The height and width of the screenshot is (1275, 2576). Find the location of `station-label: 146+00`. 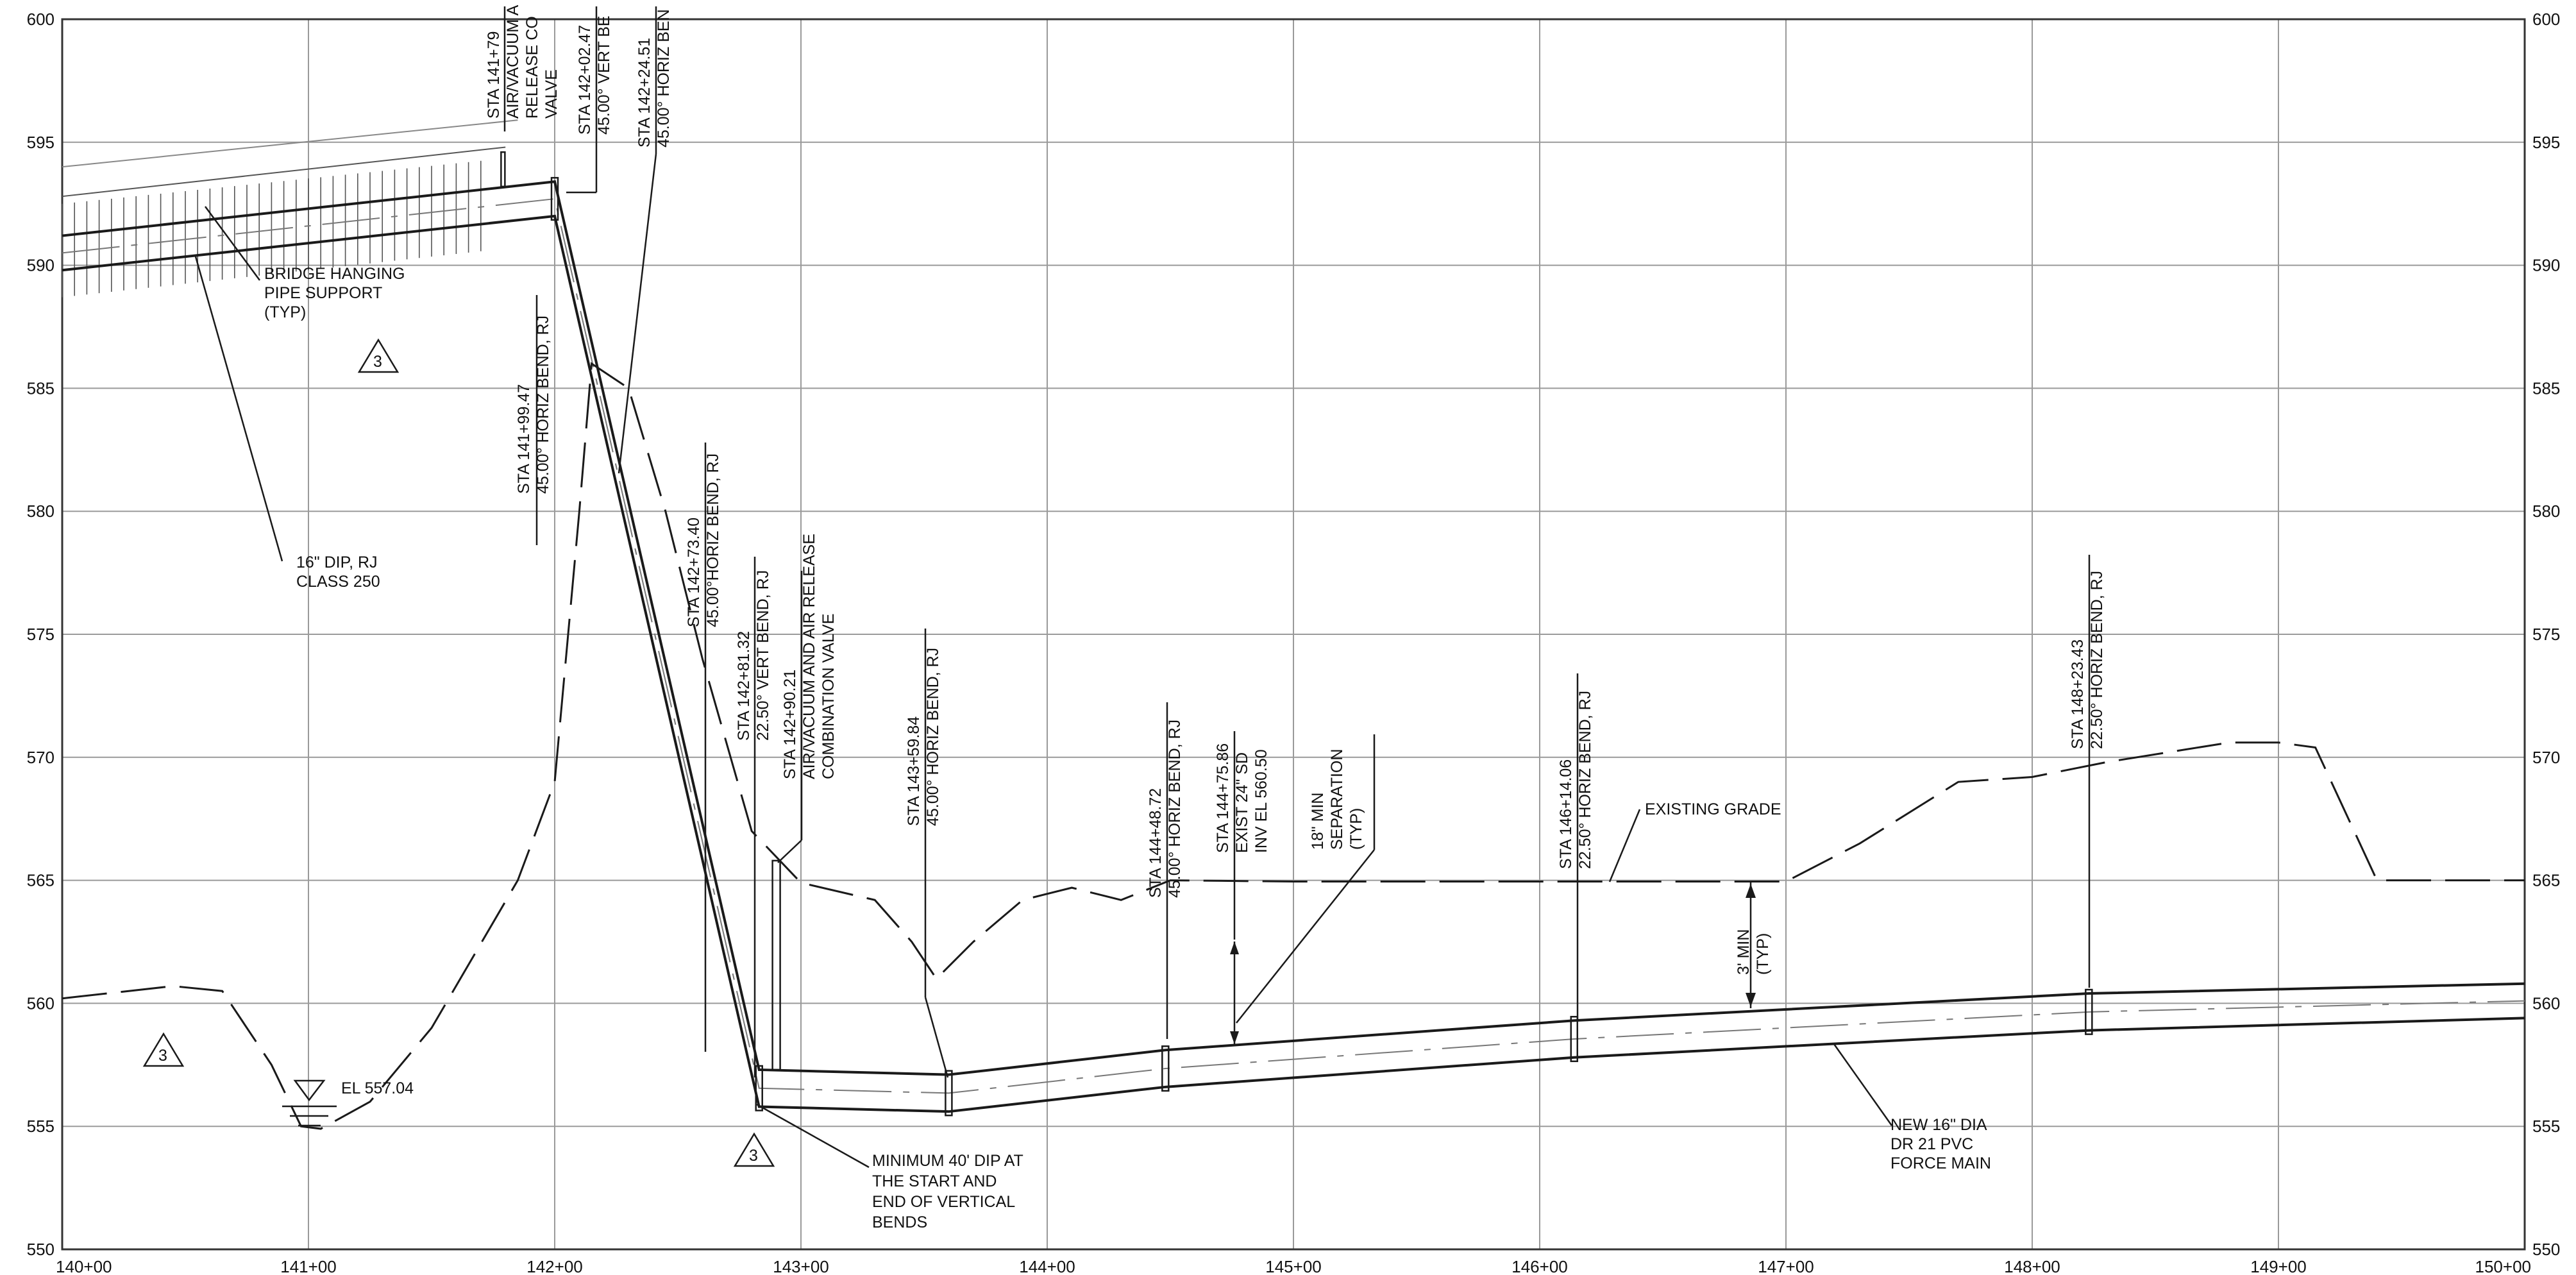

station-label: 146+00 is located at coordinates (1539, 1266).